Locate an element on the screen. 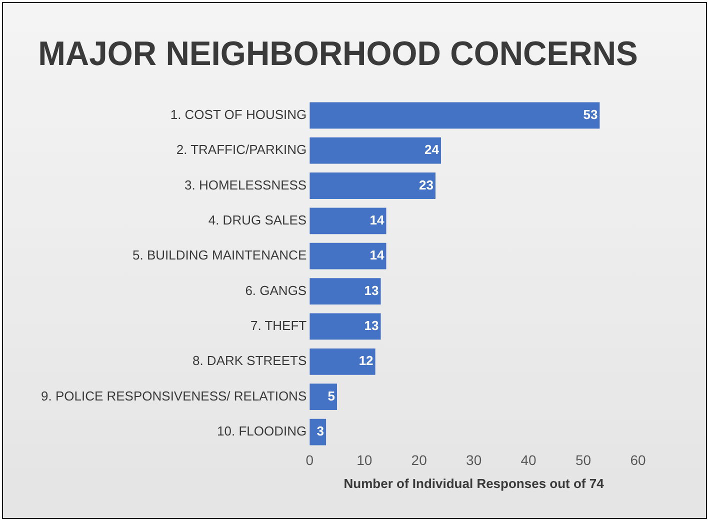  chart-title: MAJOR NEIGHBORHOOD CONCERNS is located at coordinates (338, 54).